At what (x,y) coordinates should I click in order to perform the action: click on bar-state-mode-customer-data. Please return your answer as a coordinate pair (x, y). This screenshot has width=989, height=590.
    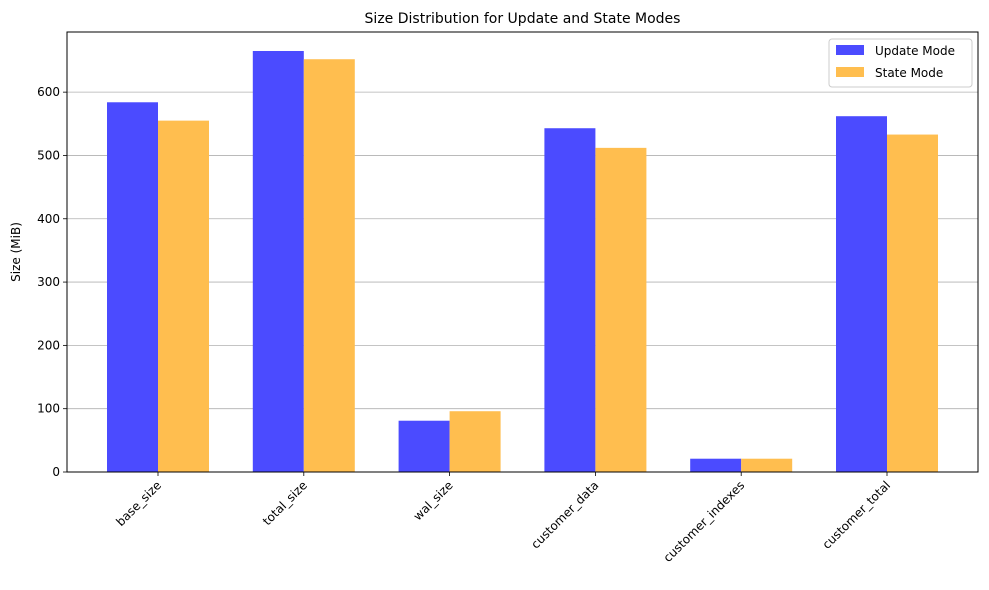
    Looking at the image, I should click on (621, 309).